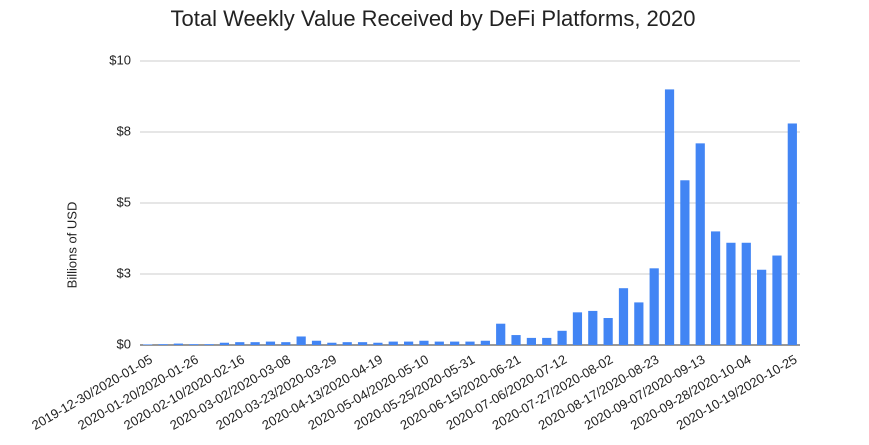 Image resolution: width=869 pixels, height=445 pixels. Describe the element at coordinates (71, 245) in the screenshot. I see `y-axis-label: Billions of USD` at that location.